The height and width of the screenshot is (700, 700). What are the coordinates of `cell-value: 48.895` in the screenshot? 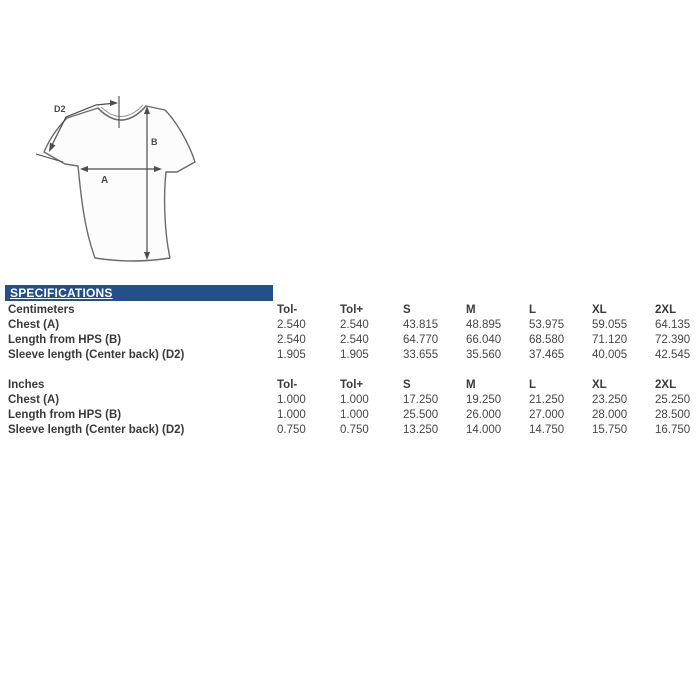 It's located at (484, 325).